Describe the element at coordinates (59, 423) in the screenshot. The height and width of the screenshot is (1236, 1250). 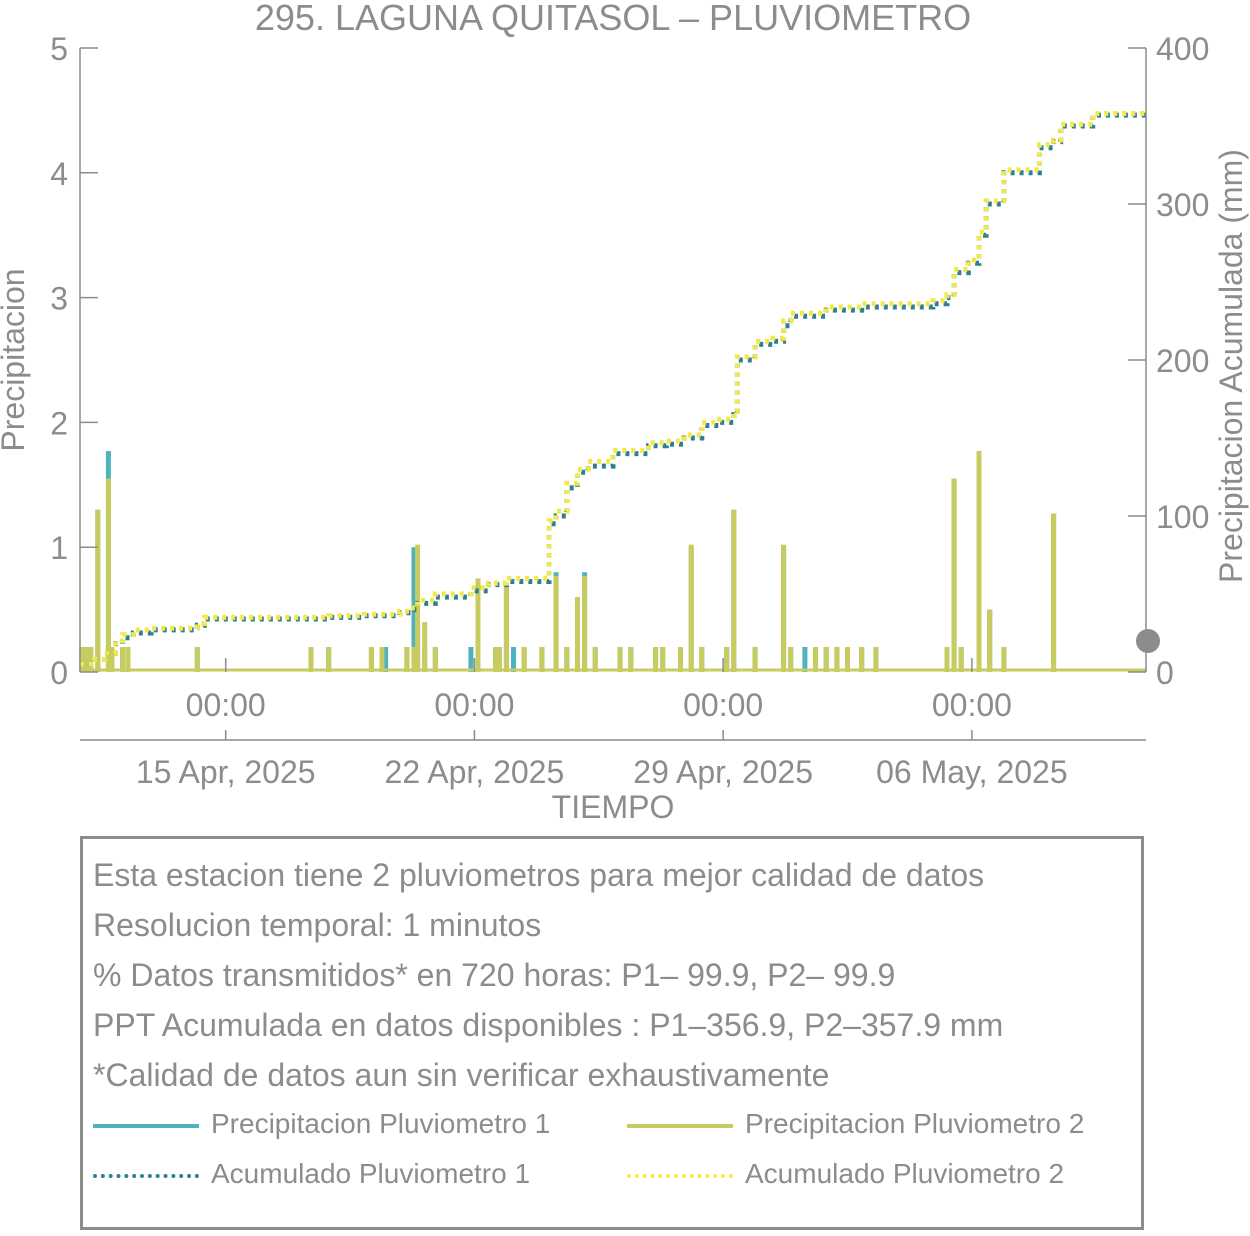
I see `y-tick-label: 2` at that location.